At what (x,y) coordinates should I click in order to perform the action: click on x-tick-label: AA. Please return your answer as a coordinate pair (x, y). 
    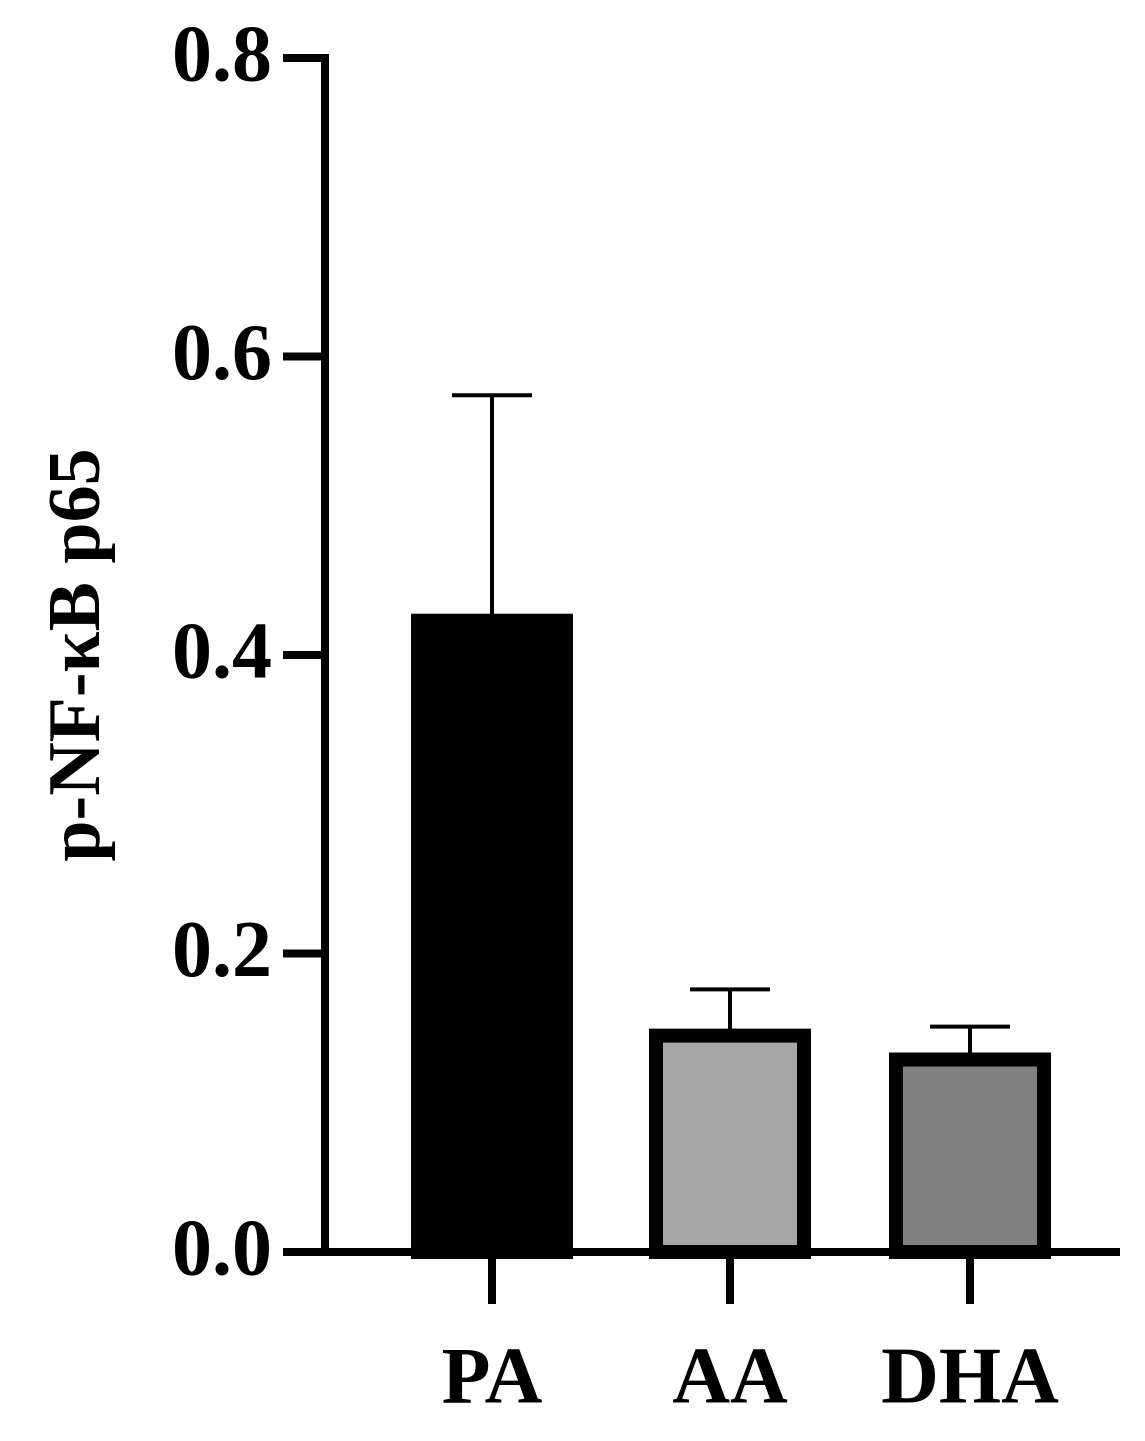
    Looking at the image, I should click on (730, 1376).